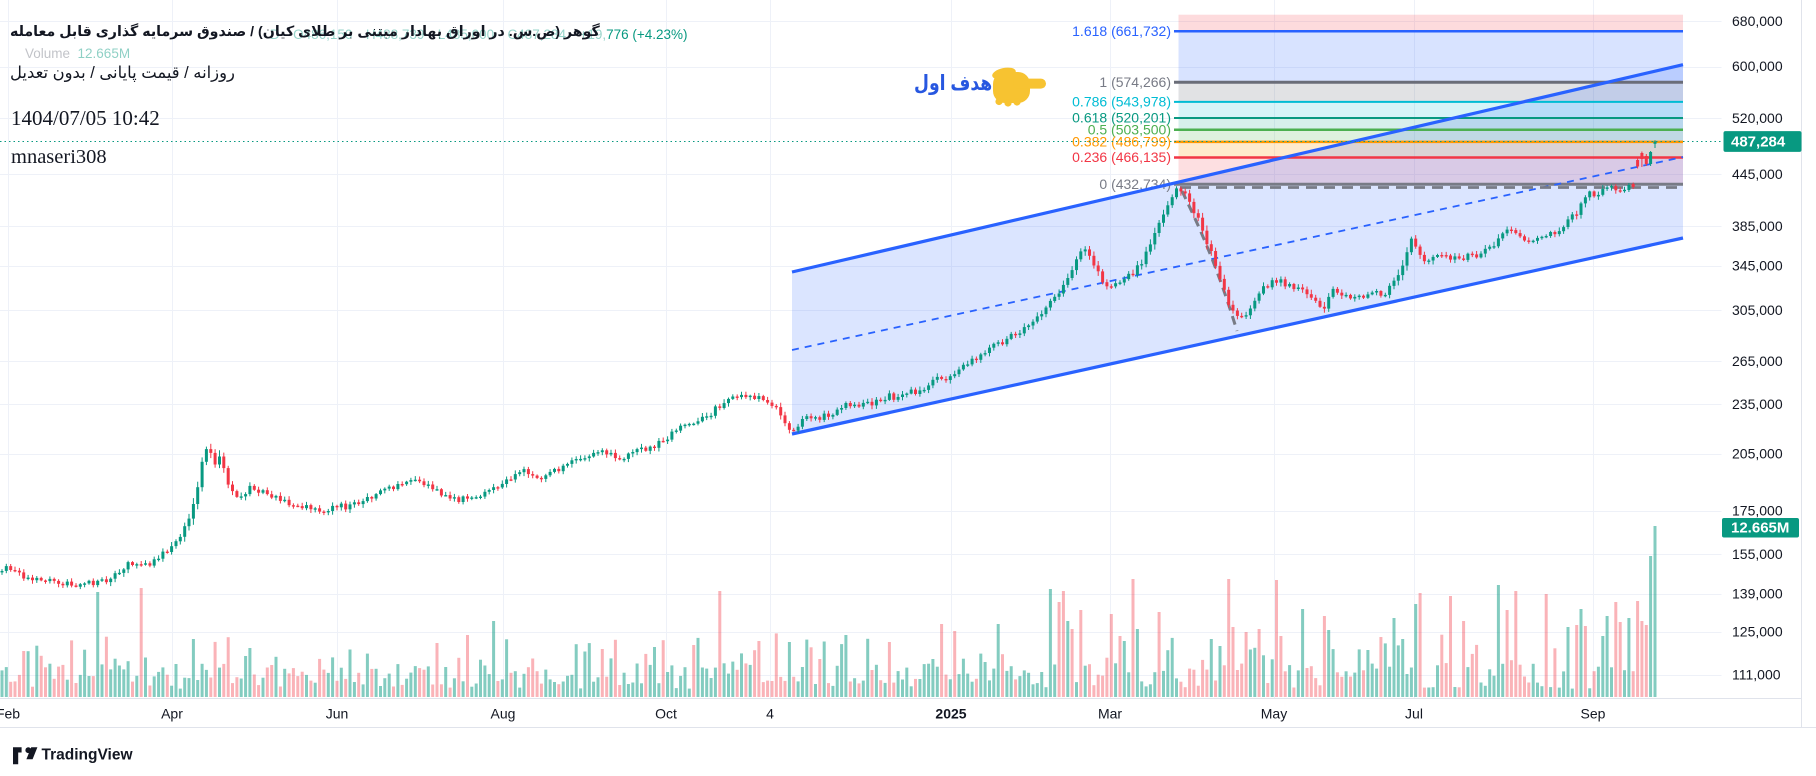 This screenshot has width=1816, height=776. What do you see at coordinates (1121, 102) in the screenshot?
I see `svg-text: 0.786 (543,978)` at bounding box center [1121, 102].